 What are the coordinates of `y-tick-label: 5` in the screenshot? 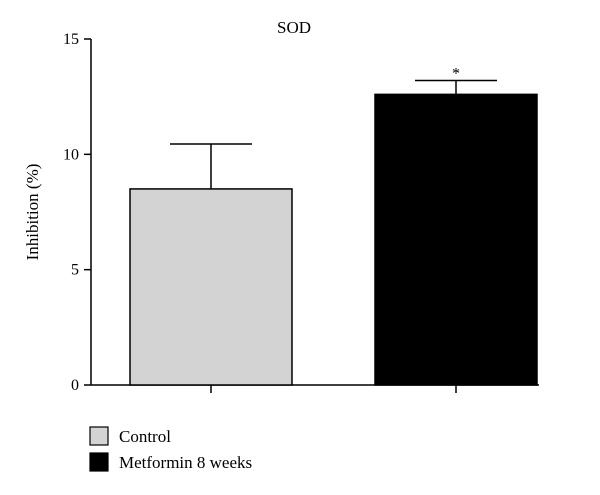 It's located at (75, 270).